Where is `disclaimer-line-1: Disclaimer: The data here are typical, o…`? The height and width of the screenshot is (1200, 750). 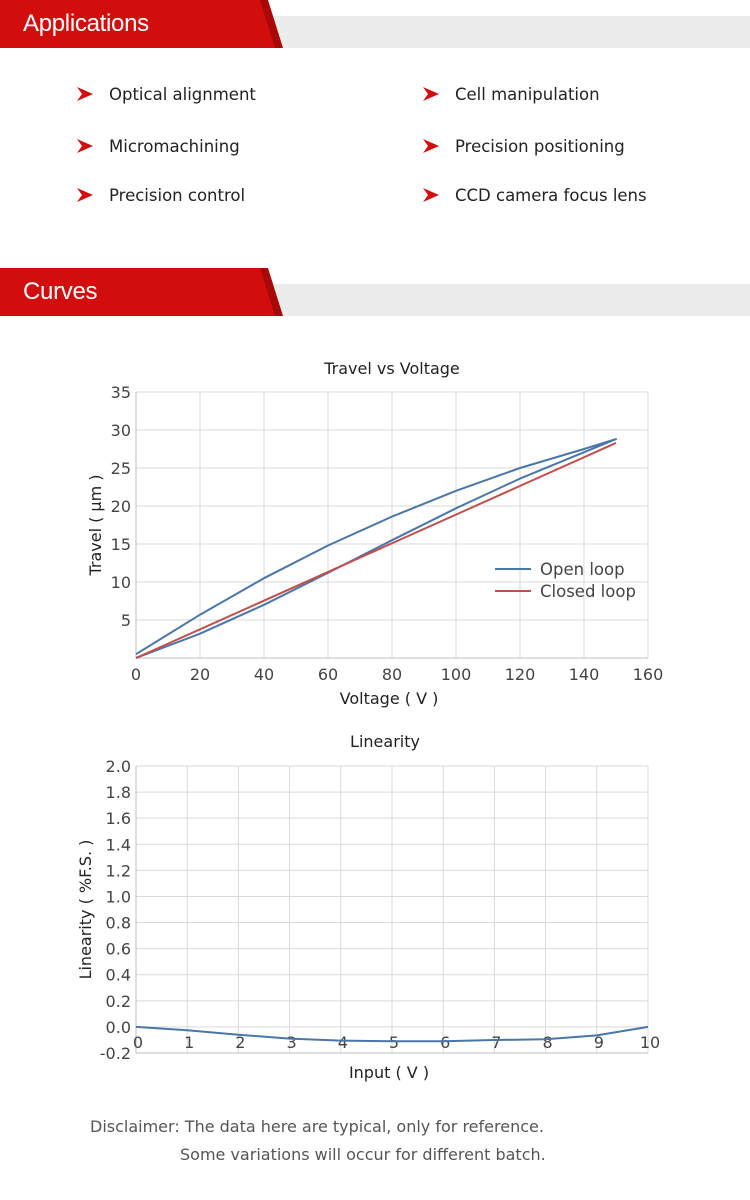
disclaimer-line-1: Disclaimer: The data here are typical, o… is located at coordinates (317, 1126).